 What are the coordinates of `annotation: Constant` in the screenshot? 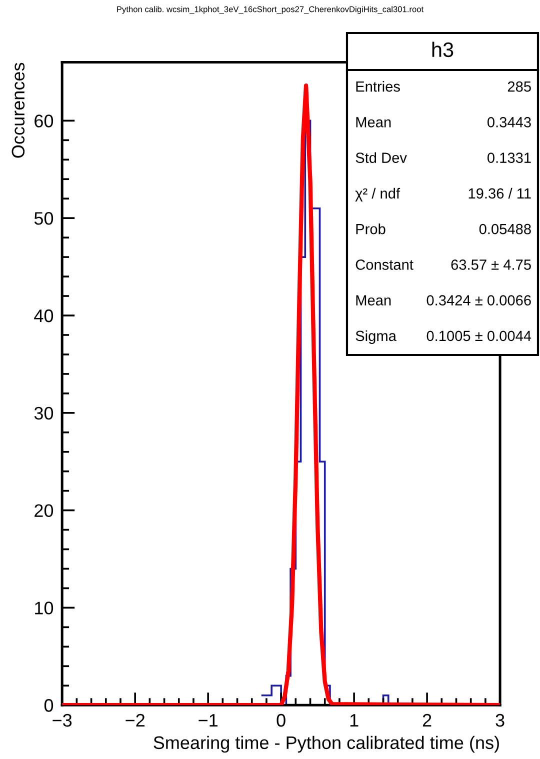 It's located at (385, 265).